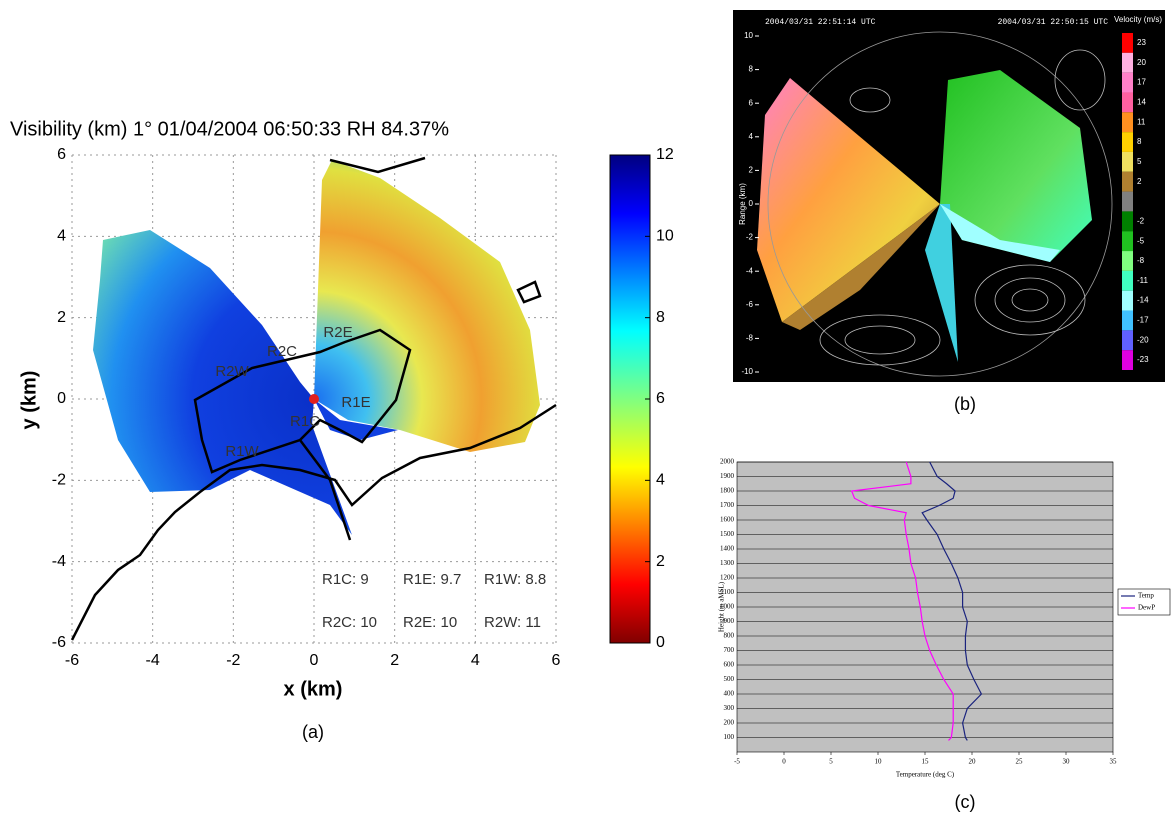 This screenshot has height=819, width=1175. What do you see at coordinates (233, 660) in the screenshot?
I see `x-tick-label: -2` at bounding box center [233, 660].